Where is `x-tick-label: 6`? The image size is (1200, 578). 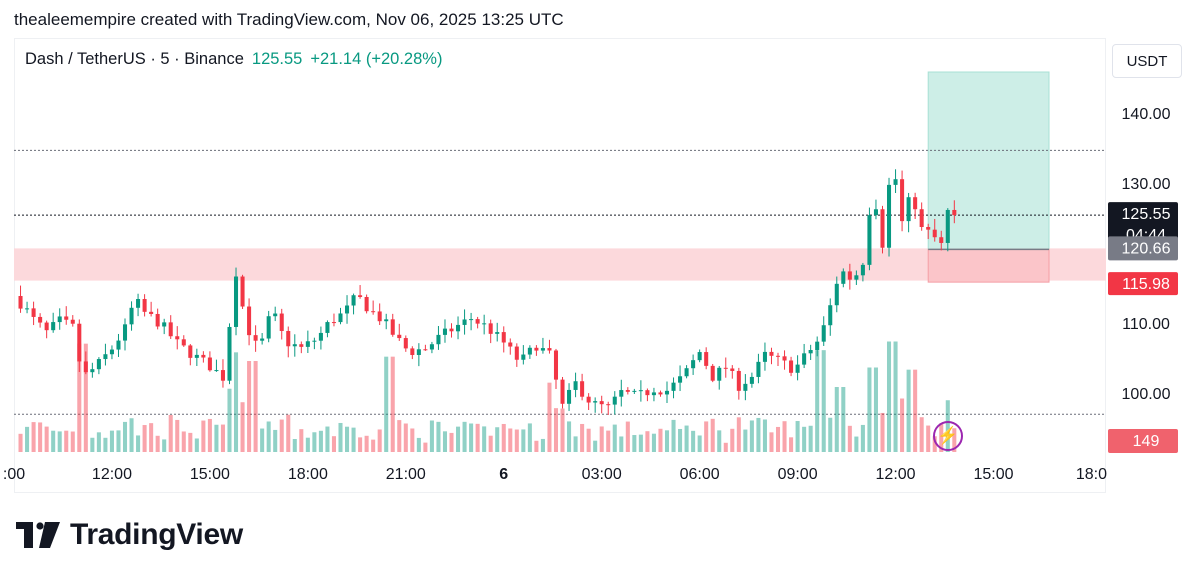 x-tick-label: 6 is located at coordinates (503, 474).